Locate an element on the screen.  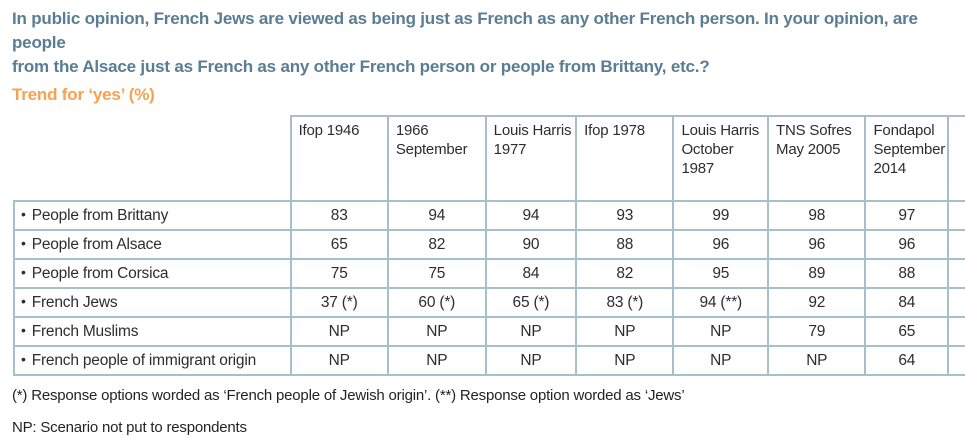
cell-value-r3-c3: 83 (*) is located at coordinates (625, 302).